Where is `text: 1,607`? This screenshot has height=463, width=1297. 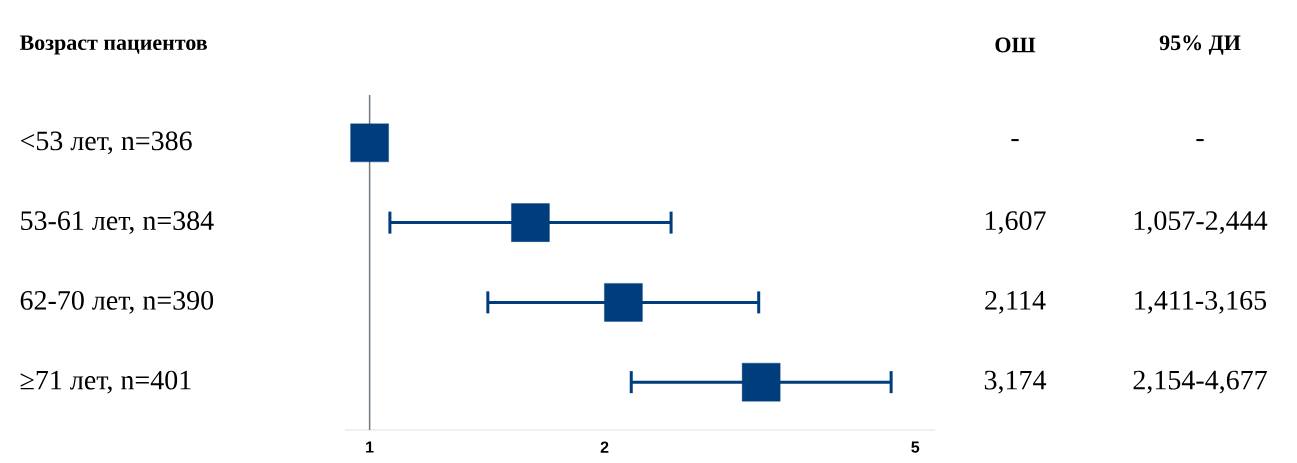 text: 1,607 is located at coordinates (1015, 223).